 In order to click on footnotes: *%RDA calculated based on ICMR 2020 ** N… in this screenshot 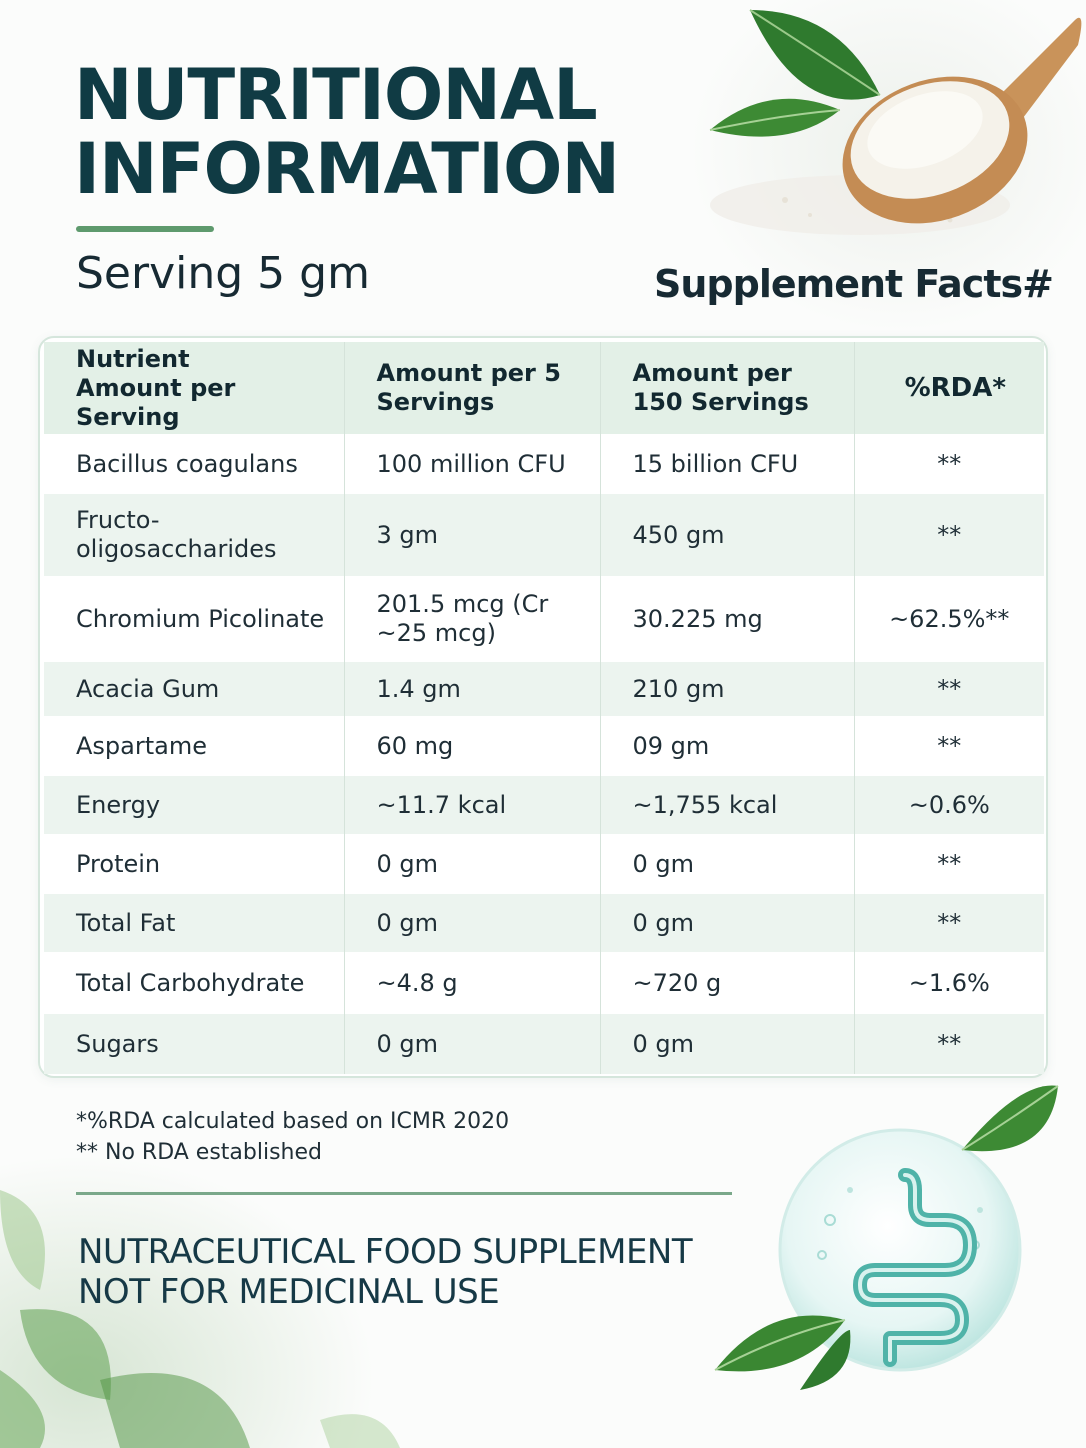, I will do `click(292, 1137)`.